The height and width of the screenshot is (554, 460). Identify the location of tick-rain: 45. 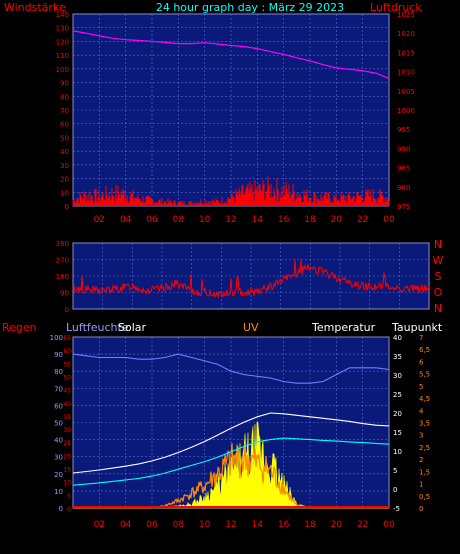
(67, 391).